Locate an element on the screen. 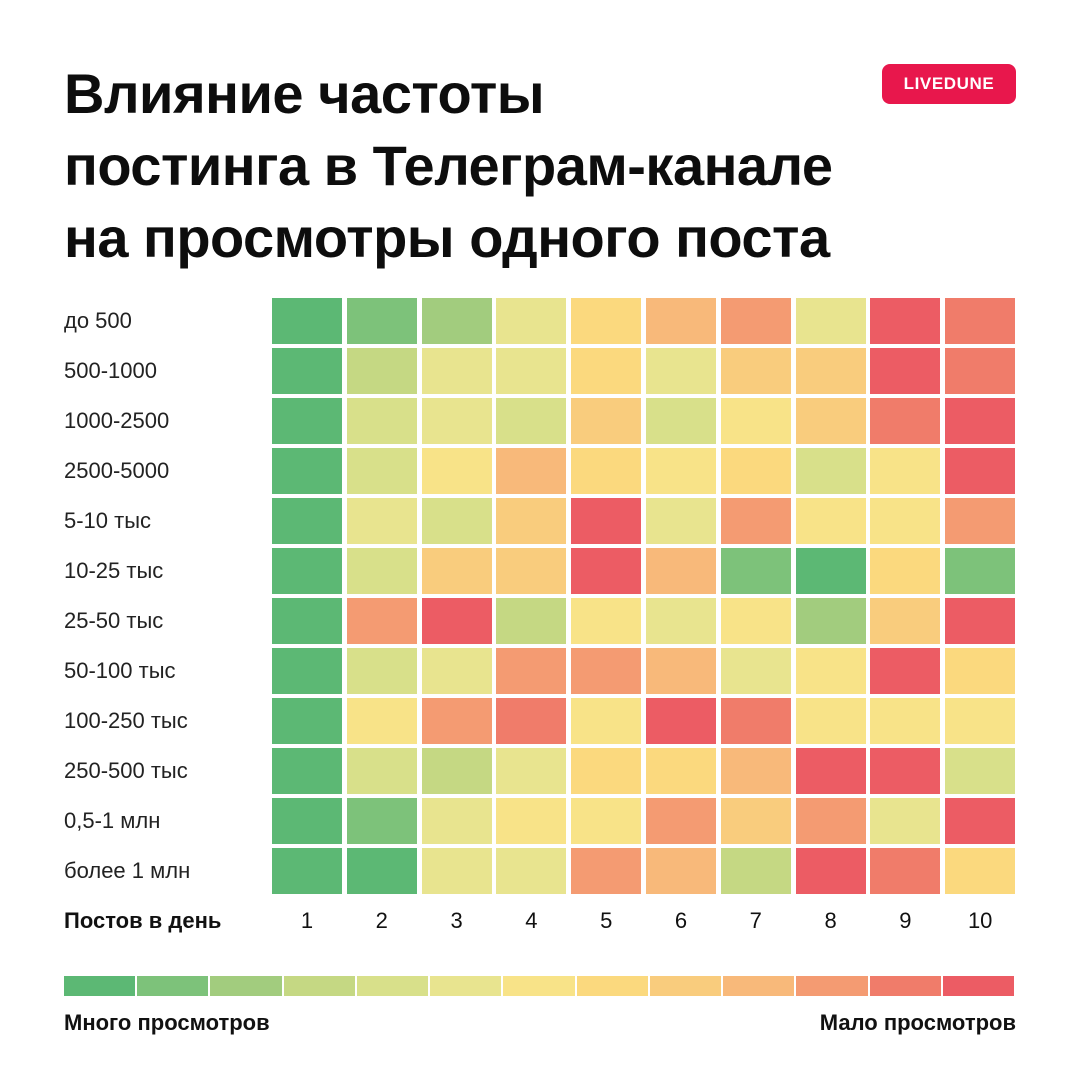 The height and width of the screenshot is (1080, 1080). x-tick-label: 4 is located at coordinates (531, 920).